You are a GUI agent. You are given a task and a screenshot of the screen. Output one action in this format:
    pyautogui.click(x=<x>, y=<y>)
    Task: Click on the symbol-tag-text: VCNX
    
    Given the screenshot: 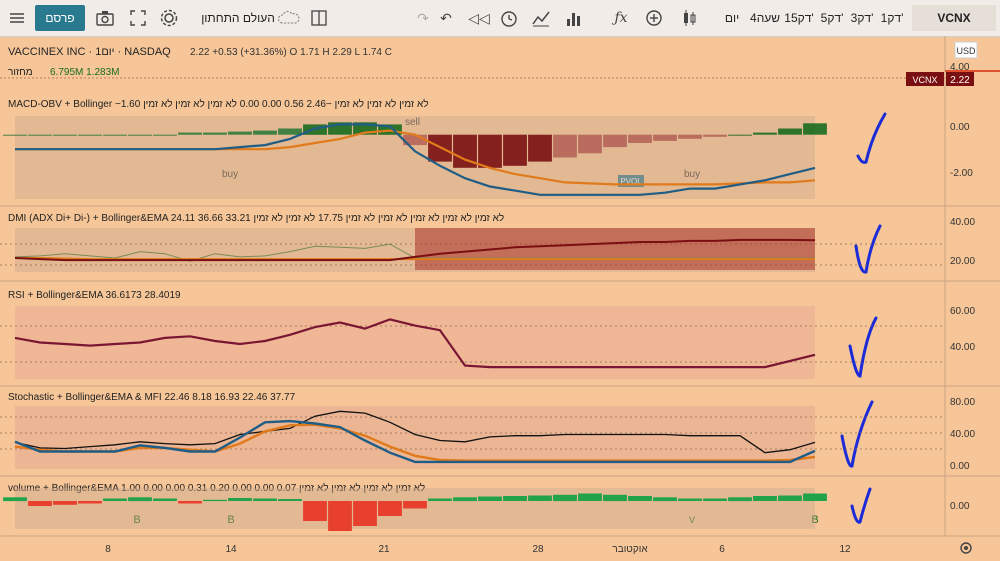 What is the action you would take?
    pyautogui.click(x=924, y=80)
    